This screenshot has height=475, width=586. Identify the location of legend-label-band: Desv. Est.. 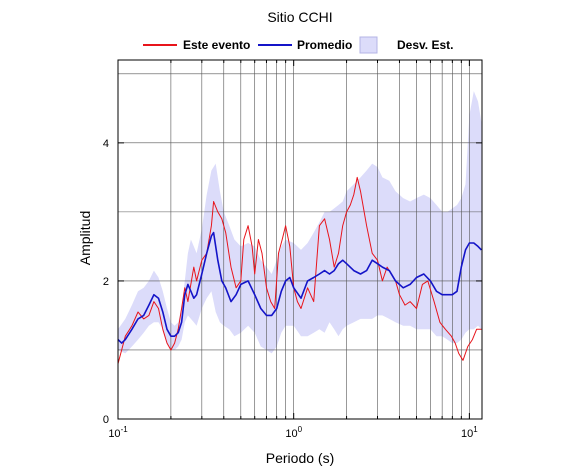
(425, 45).